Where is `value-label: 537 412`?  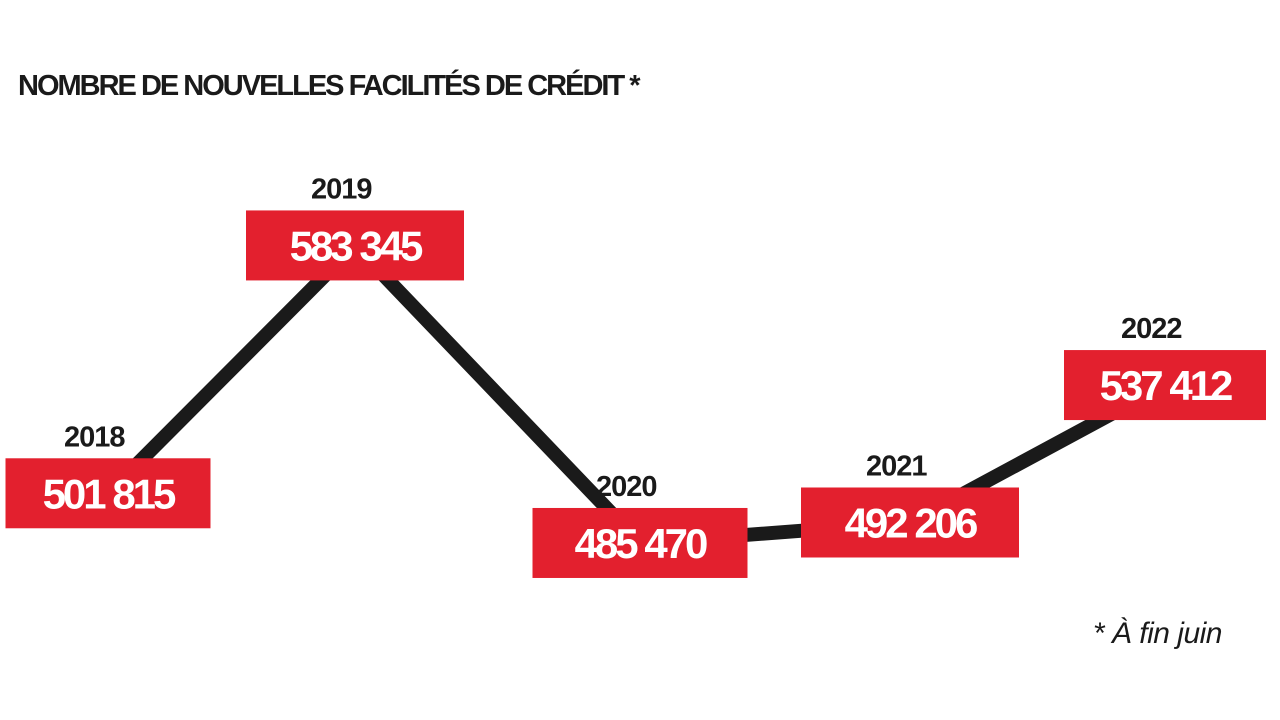 value-label: 537 412 is located at coordinates (1166, 385).